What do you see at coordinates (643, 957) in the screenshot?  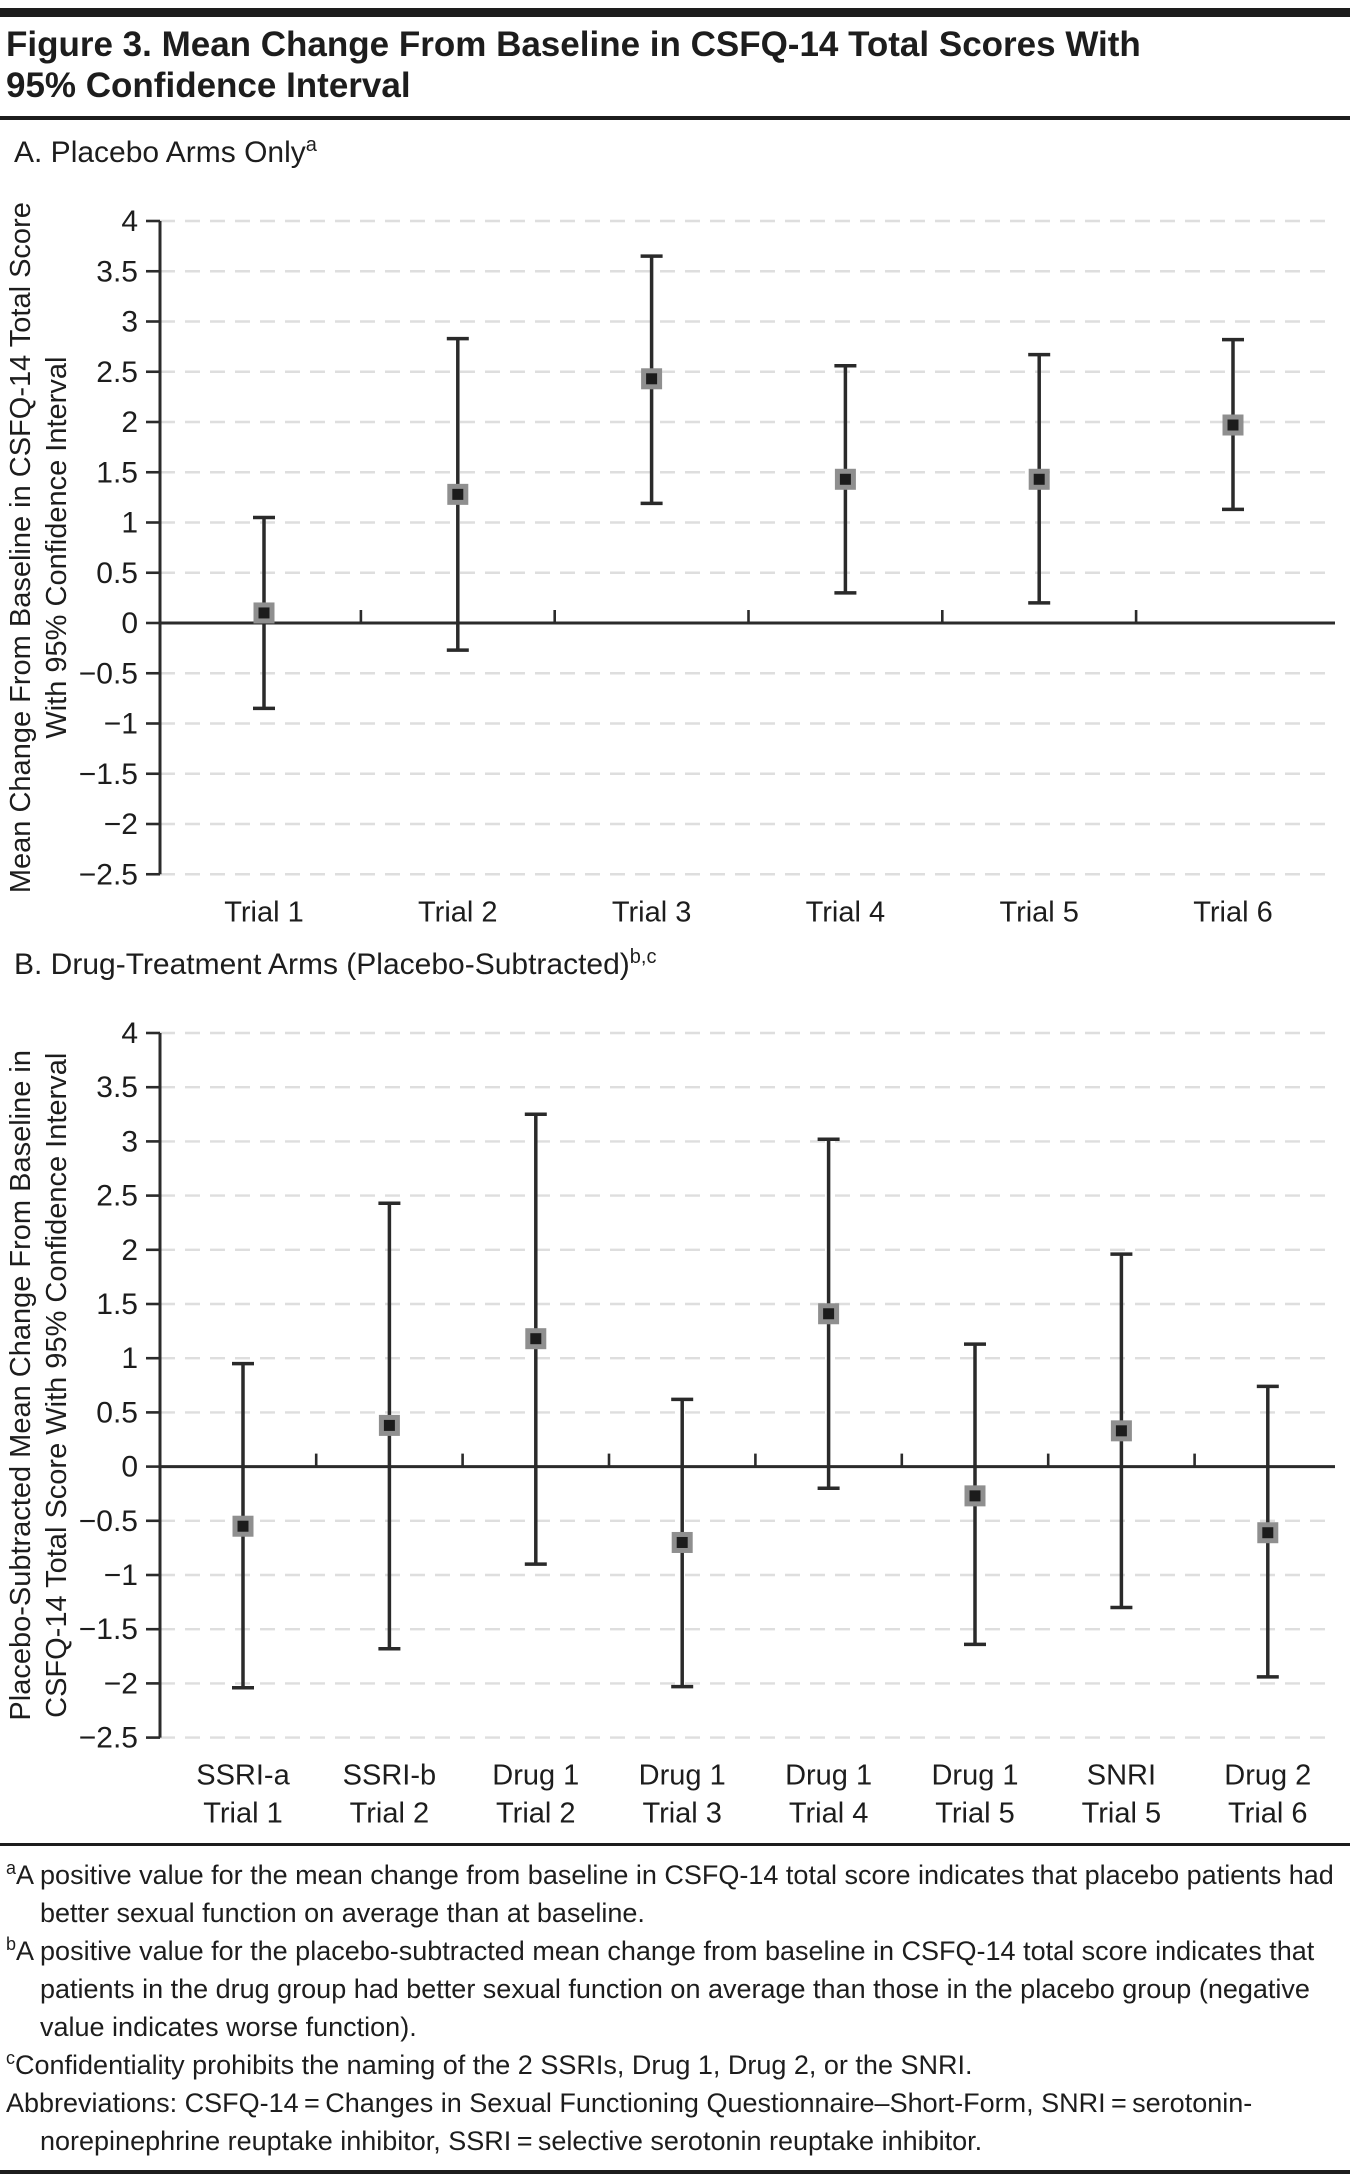 I see `panel-b-heading-superscript: b,c` at bounding box center [643, 957].